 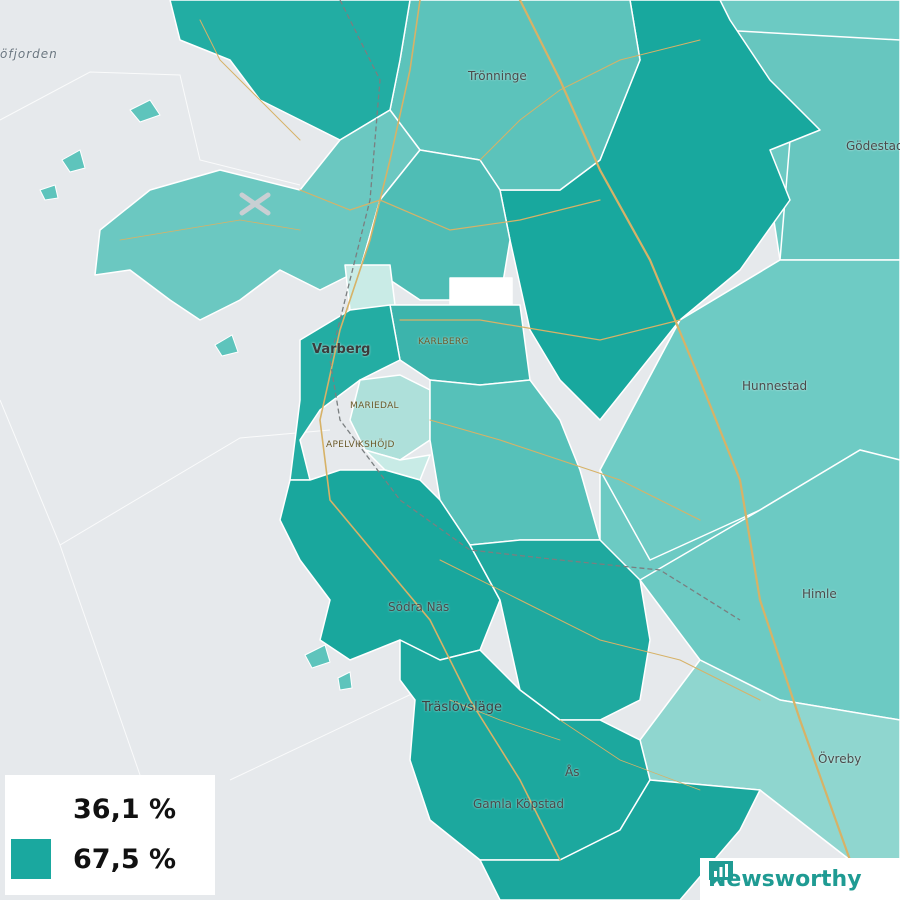 What do you see at coordinates (462, 707) in the screenshot?
I see `label-traslovslage: Träslövsläge` at bounding box center [462, 707].